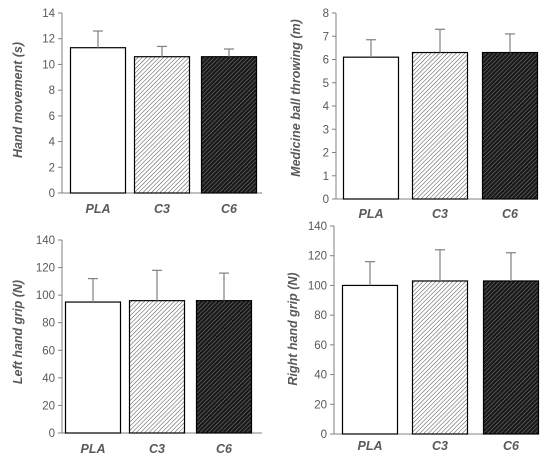  What do you see at coordinates (48, 40) in the screenshot?
I see `y-tick-label: 12` at bounding box center [48, 40].